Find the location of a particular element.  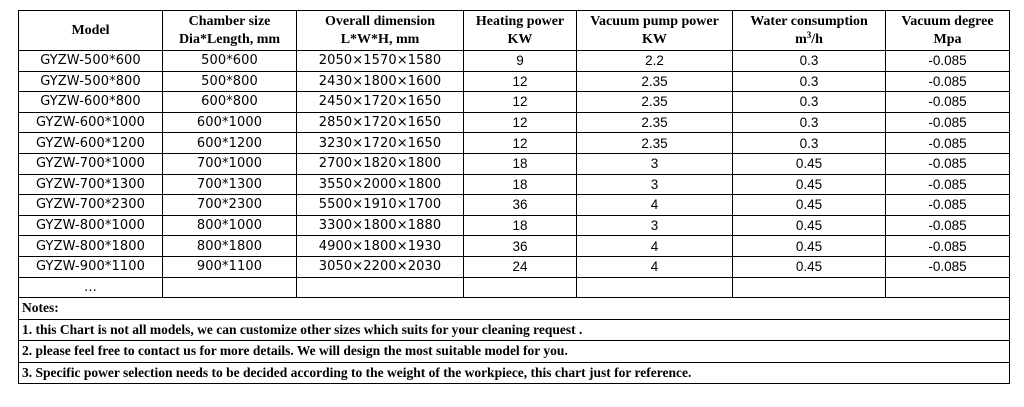

header-overall-dimension: Overall dimension L*W*H, mm is located at coordinates (380, 30).